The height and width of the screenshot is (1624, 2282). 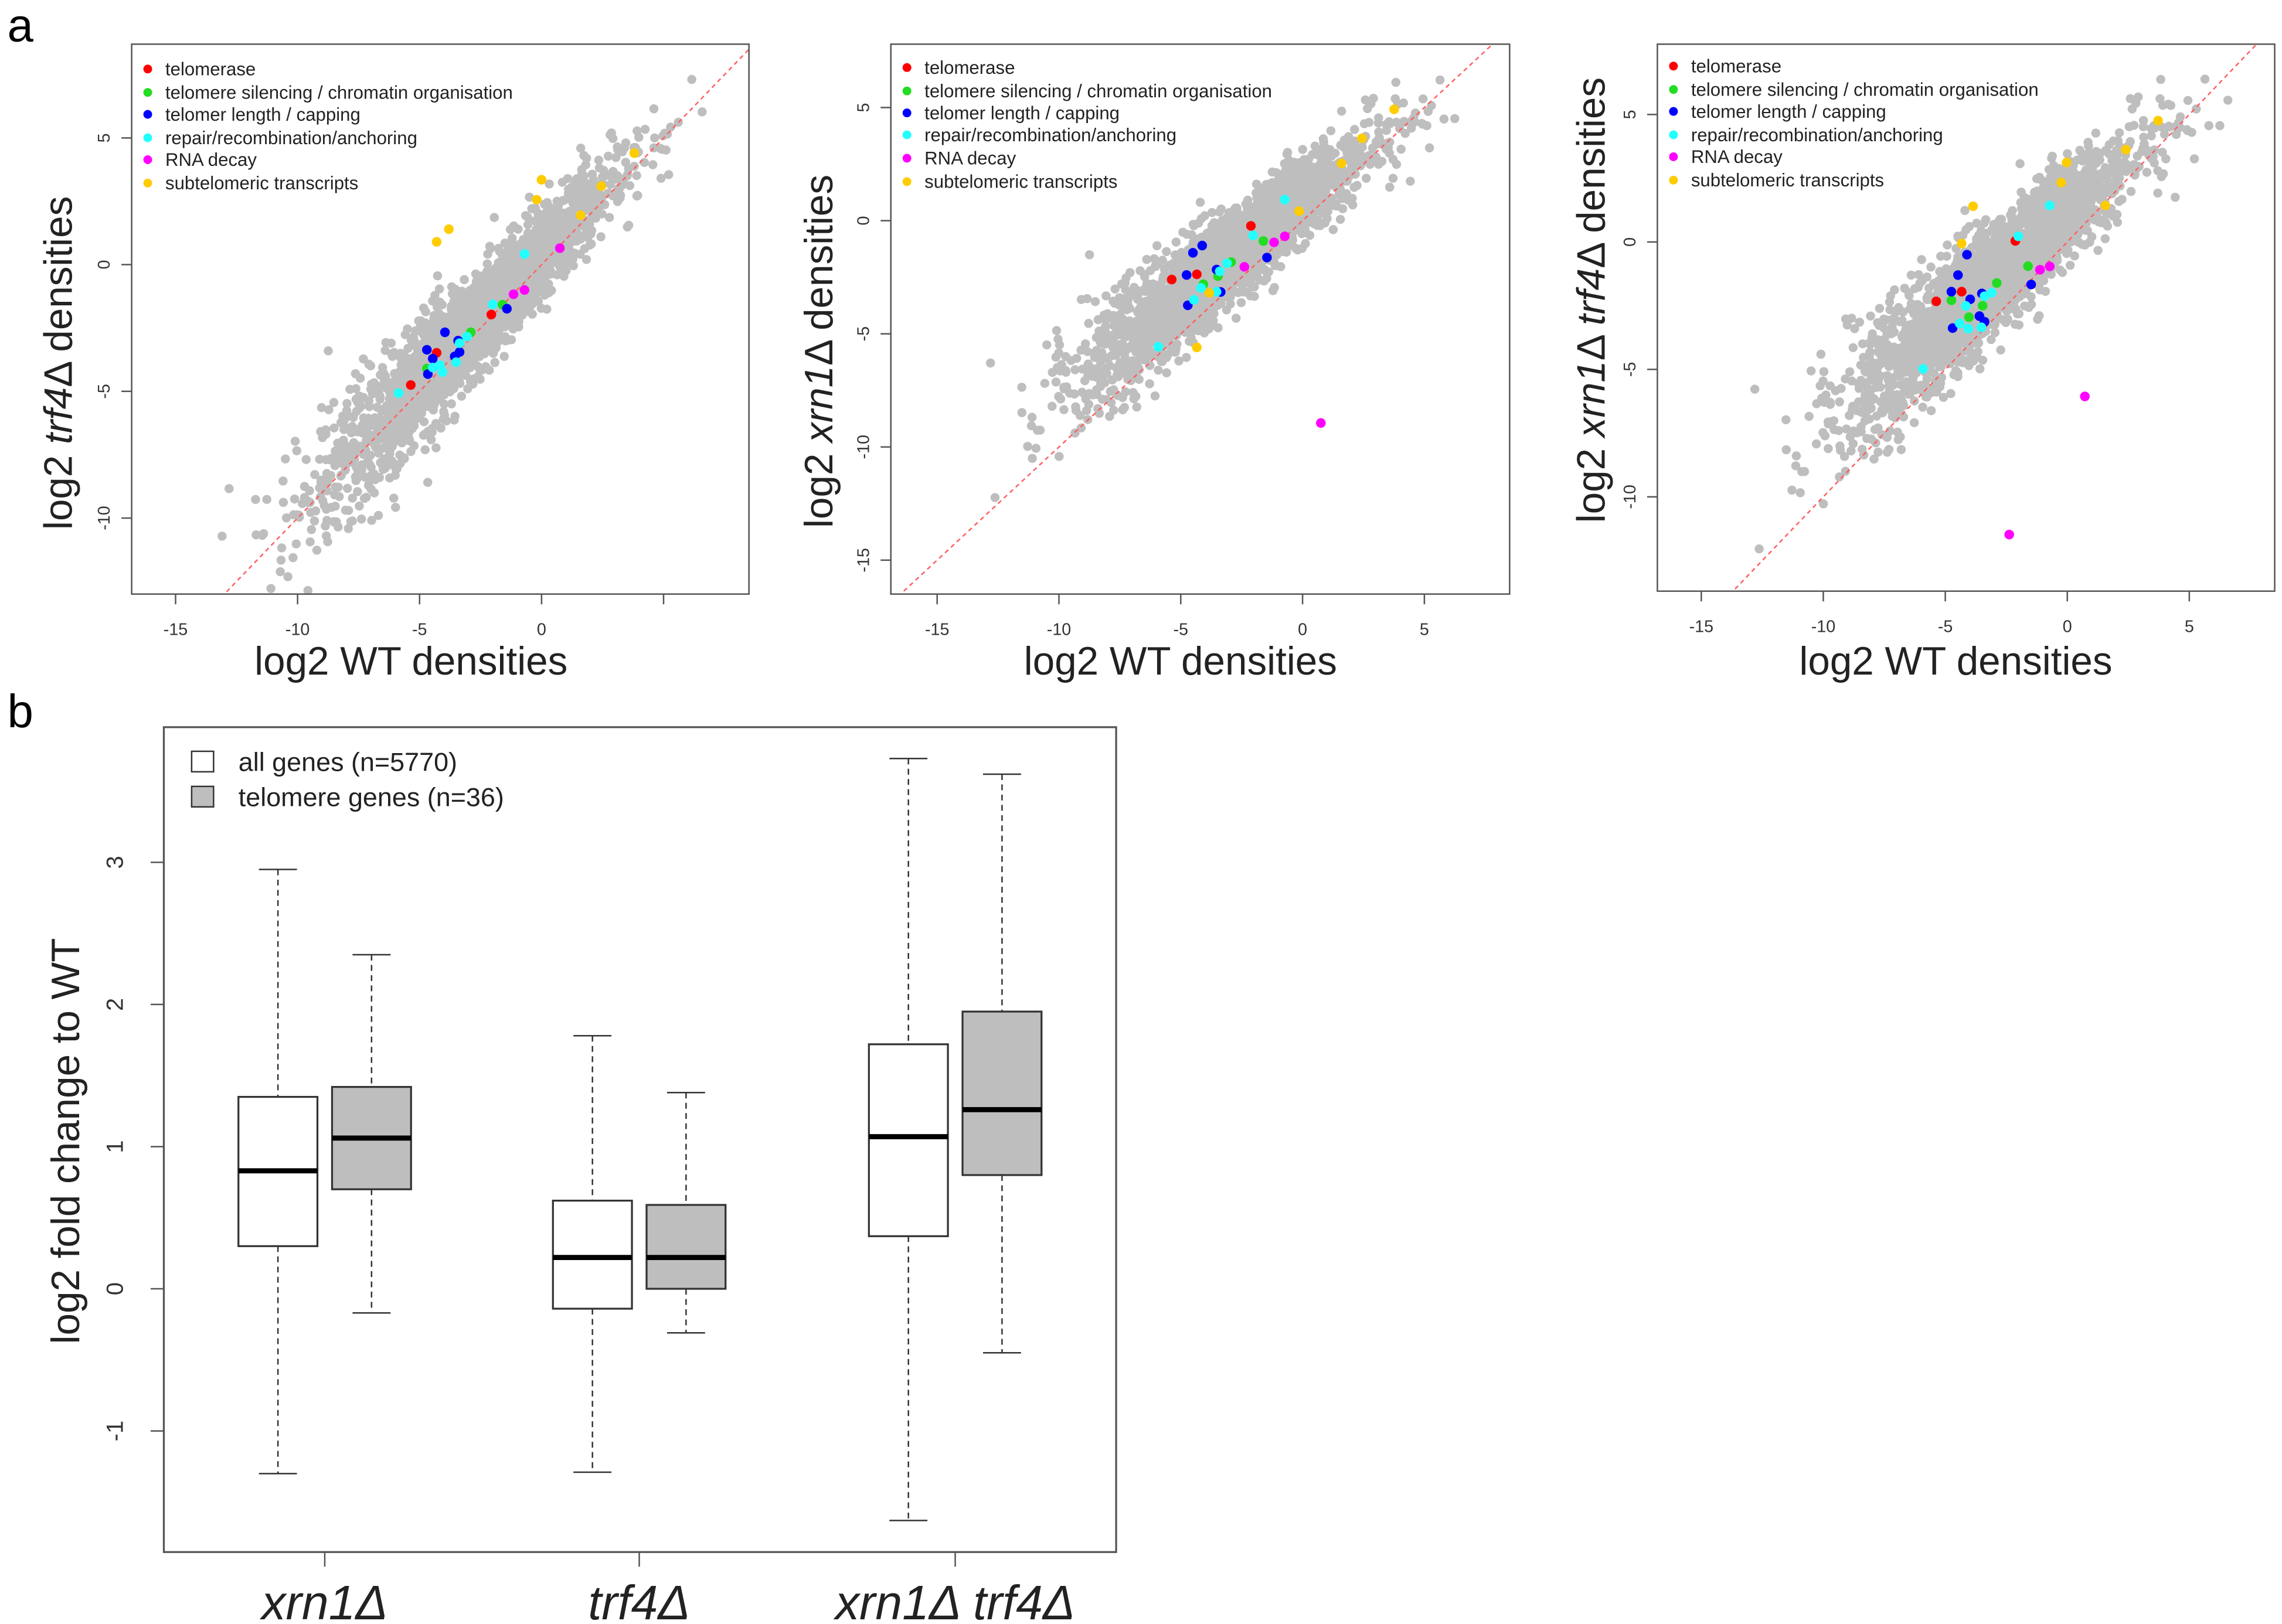 What do you see at coordinates (419, 630) in the screenshot?
I see `x-tick-label: -5` at bounding box center [419, 630].